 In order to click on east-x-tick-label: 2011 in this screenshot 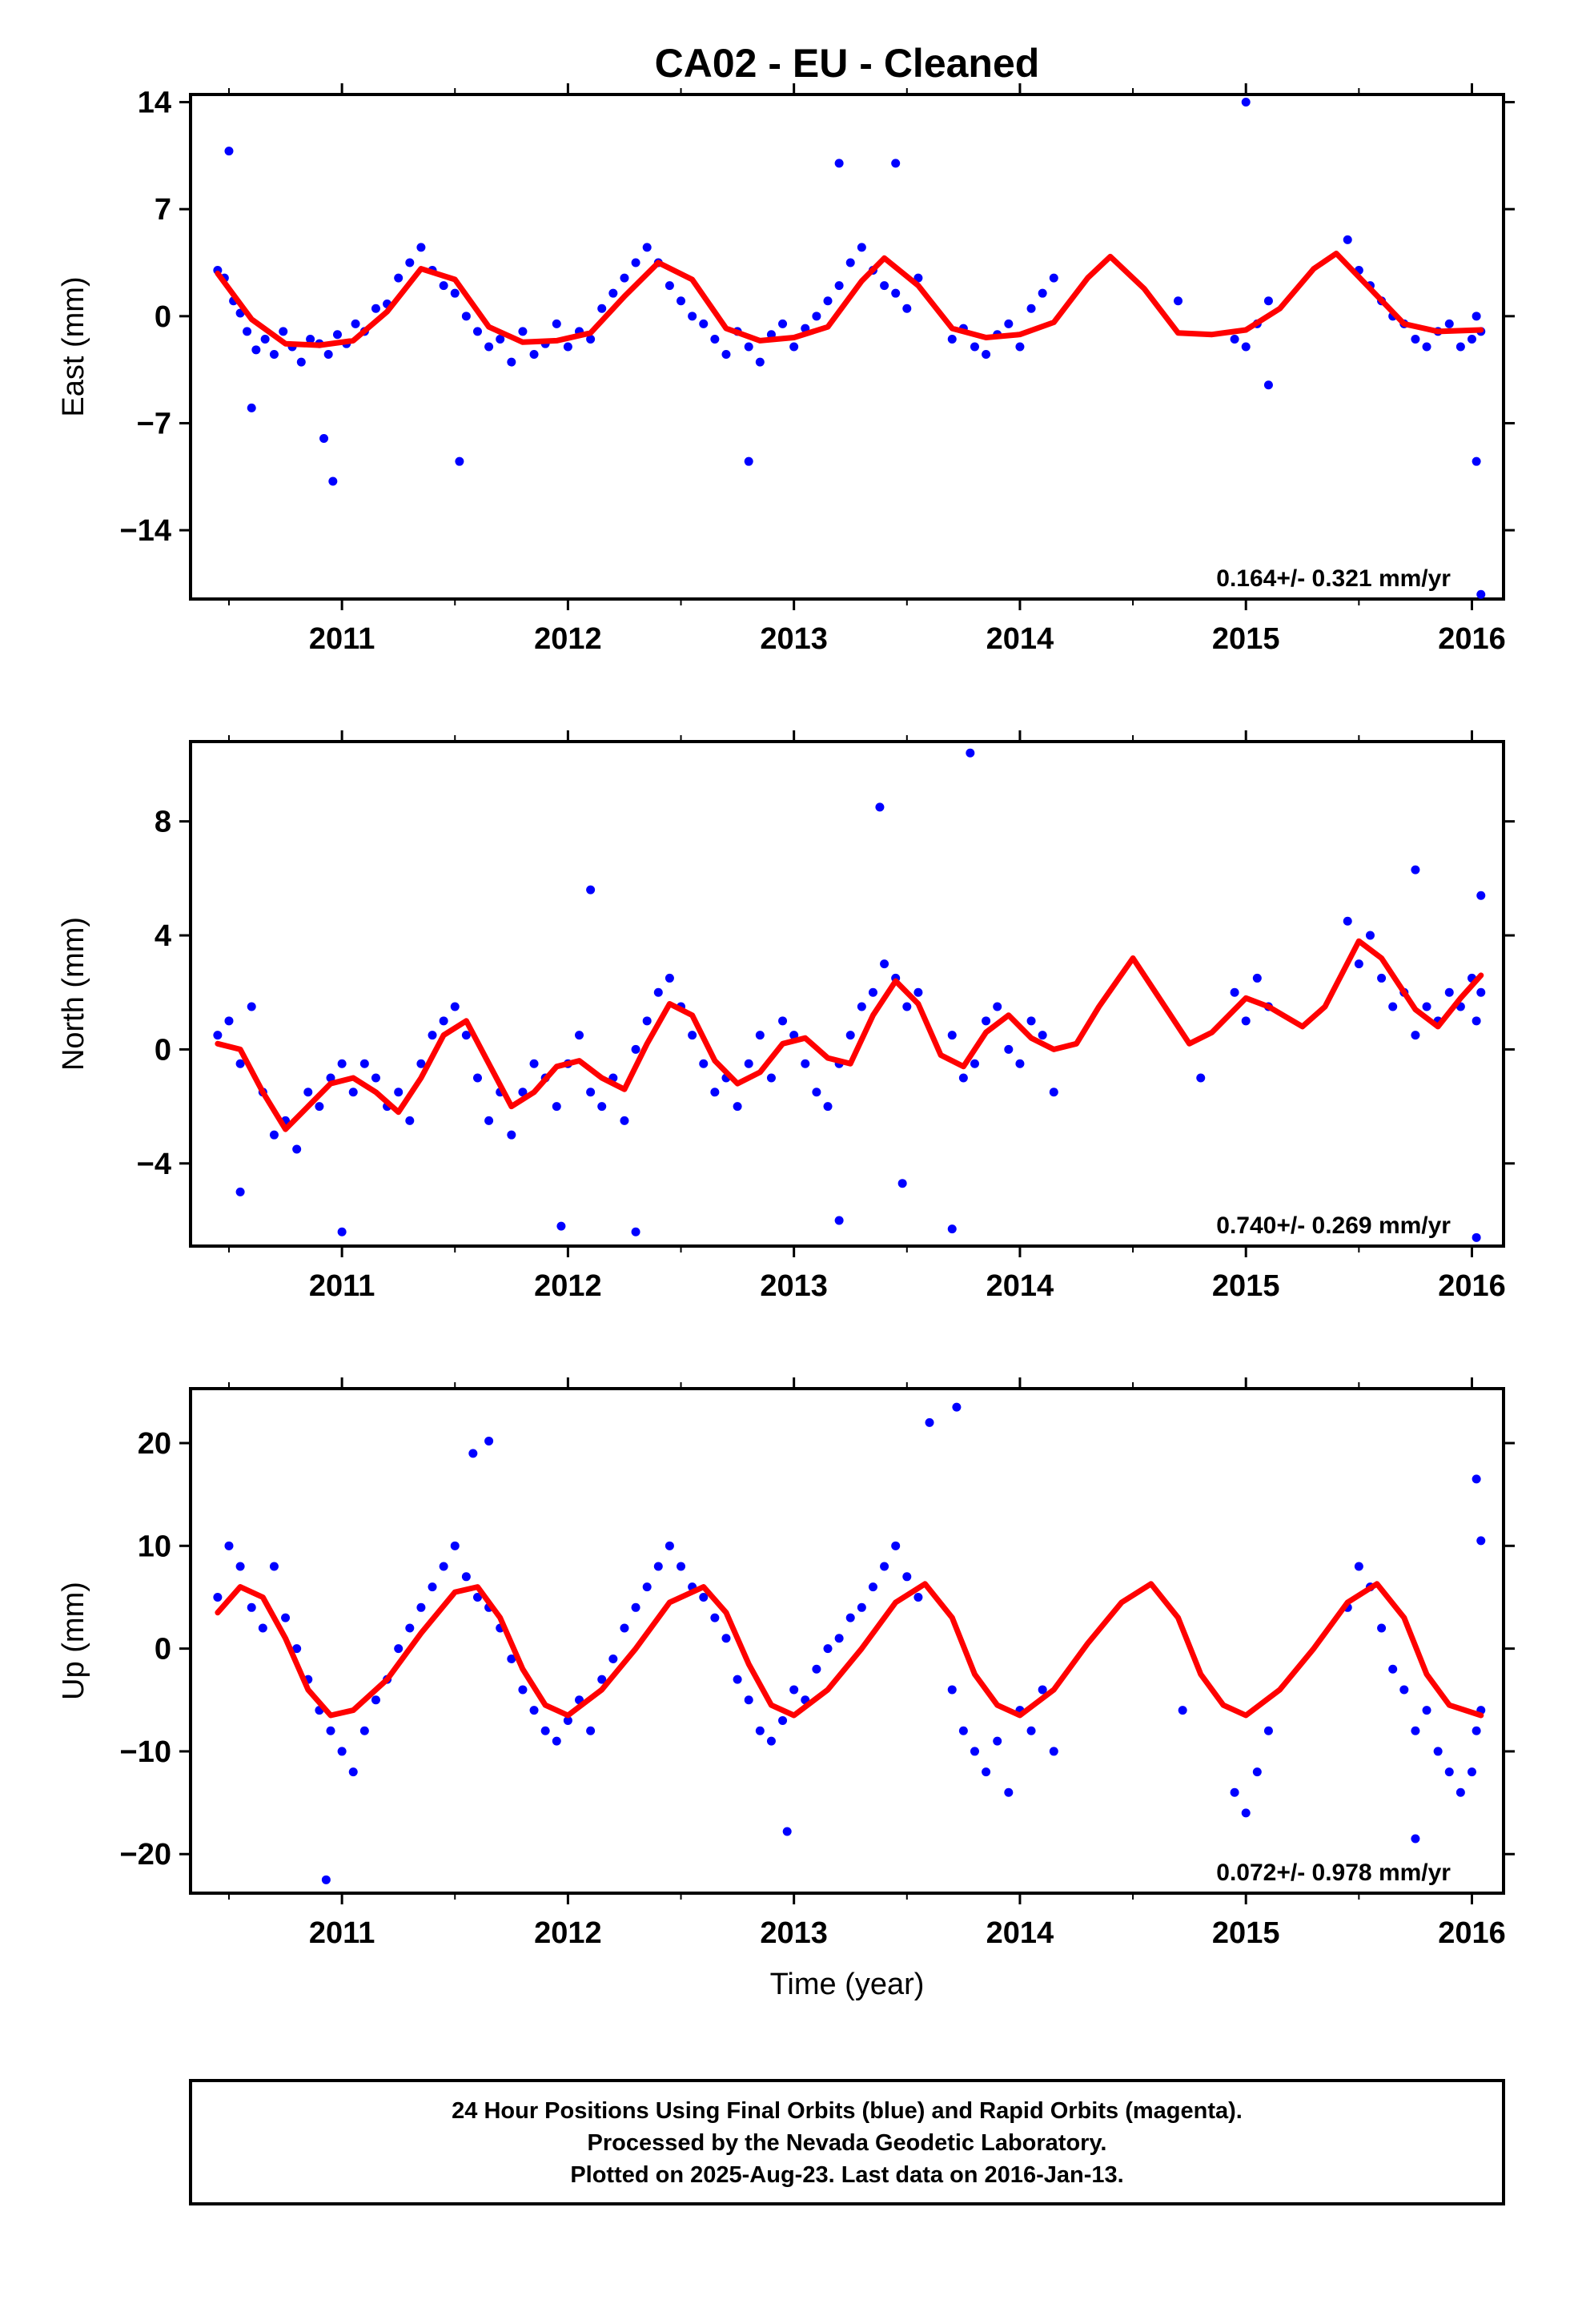, I will do `click(342, 639)`.